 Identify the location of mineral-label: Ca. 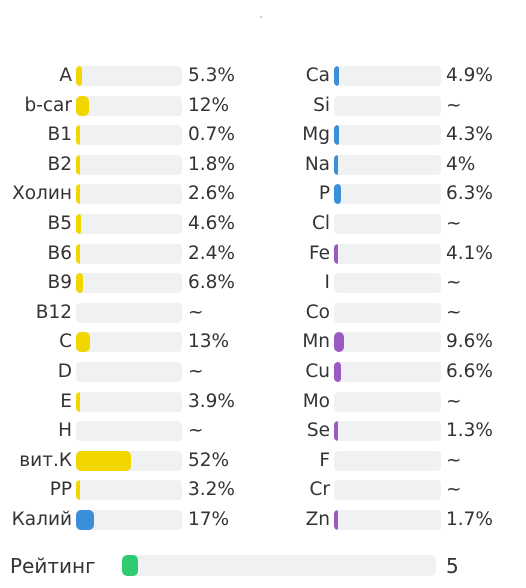
(317, 75).